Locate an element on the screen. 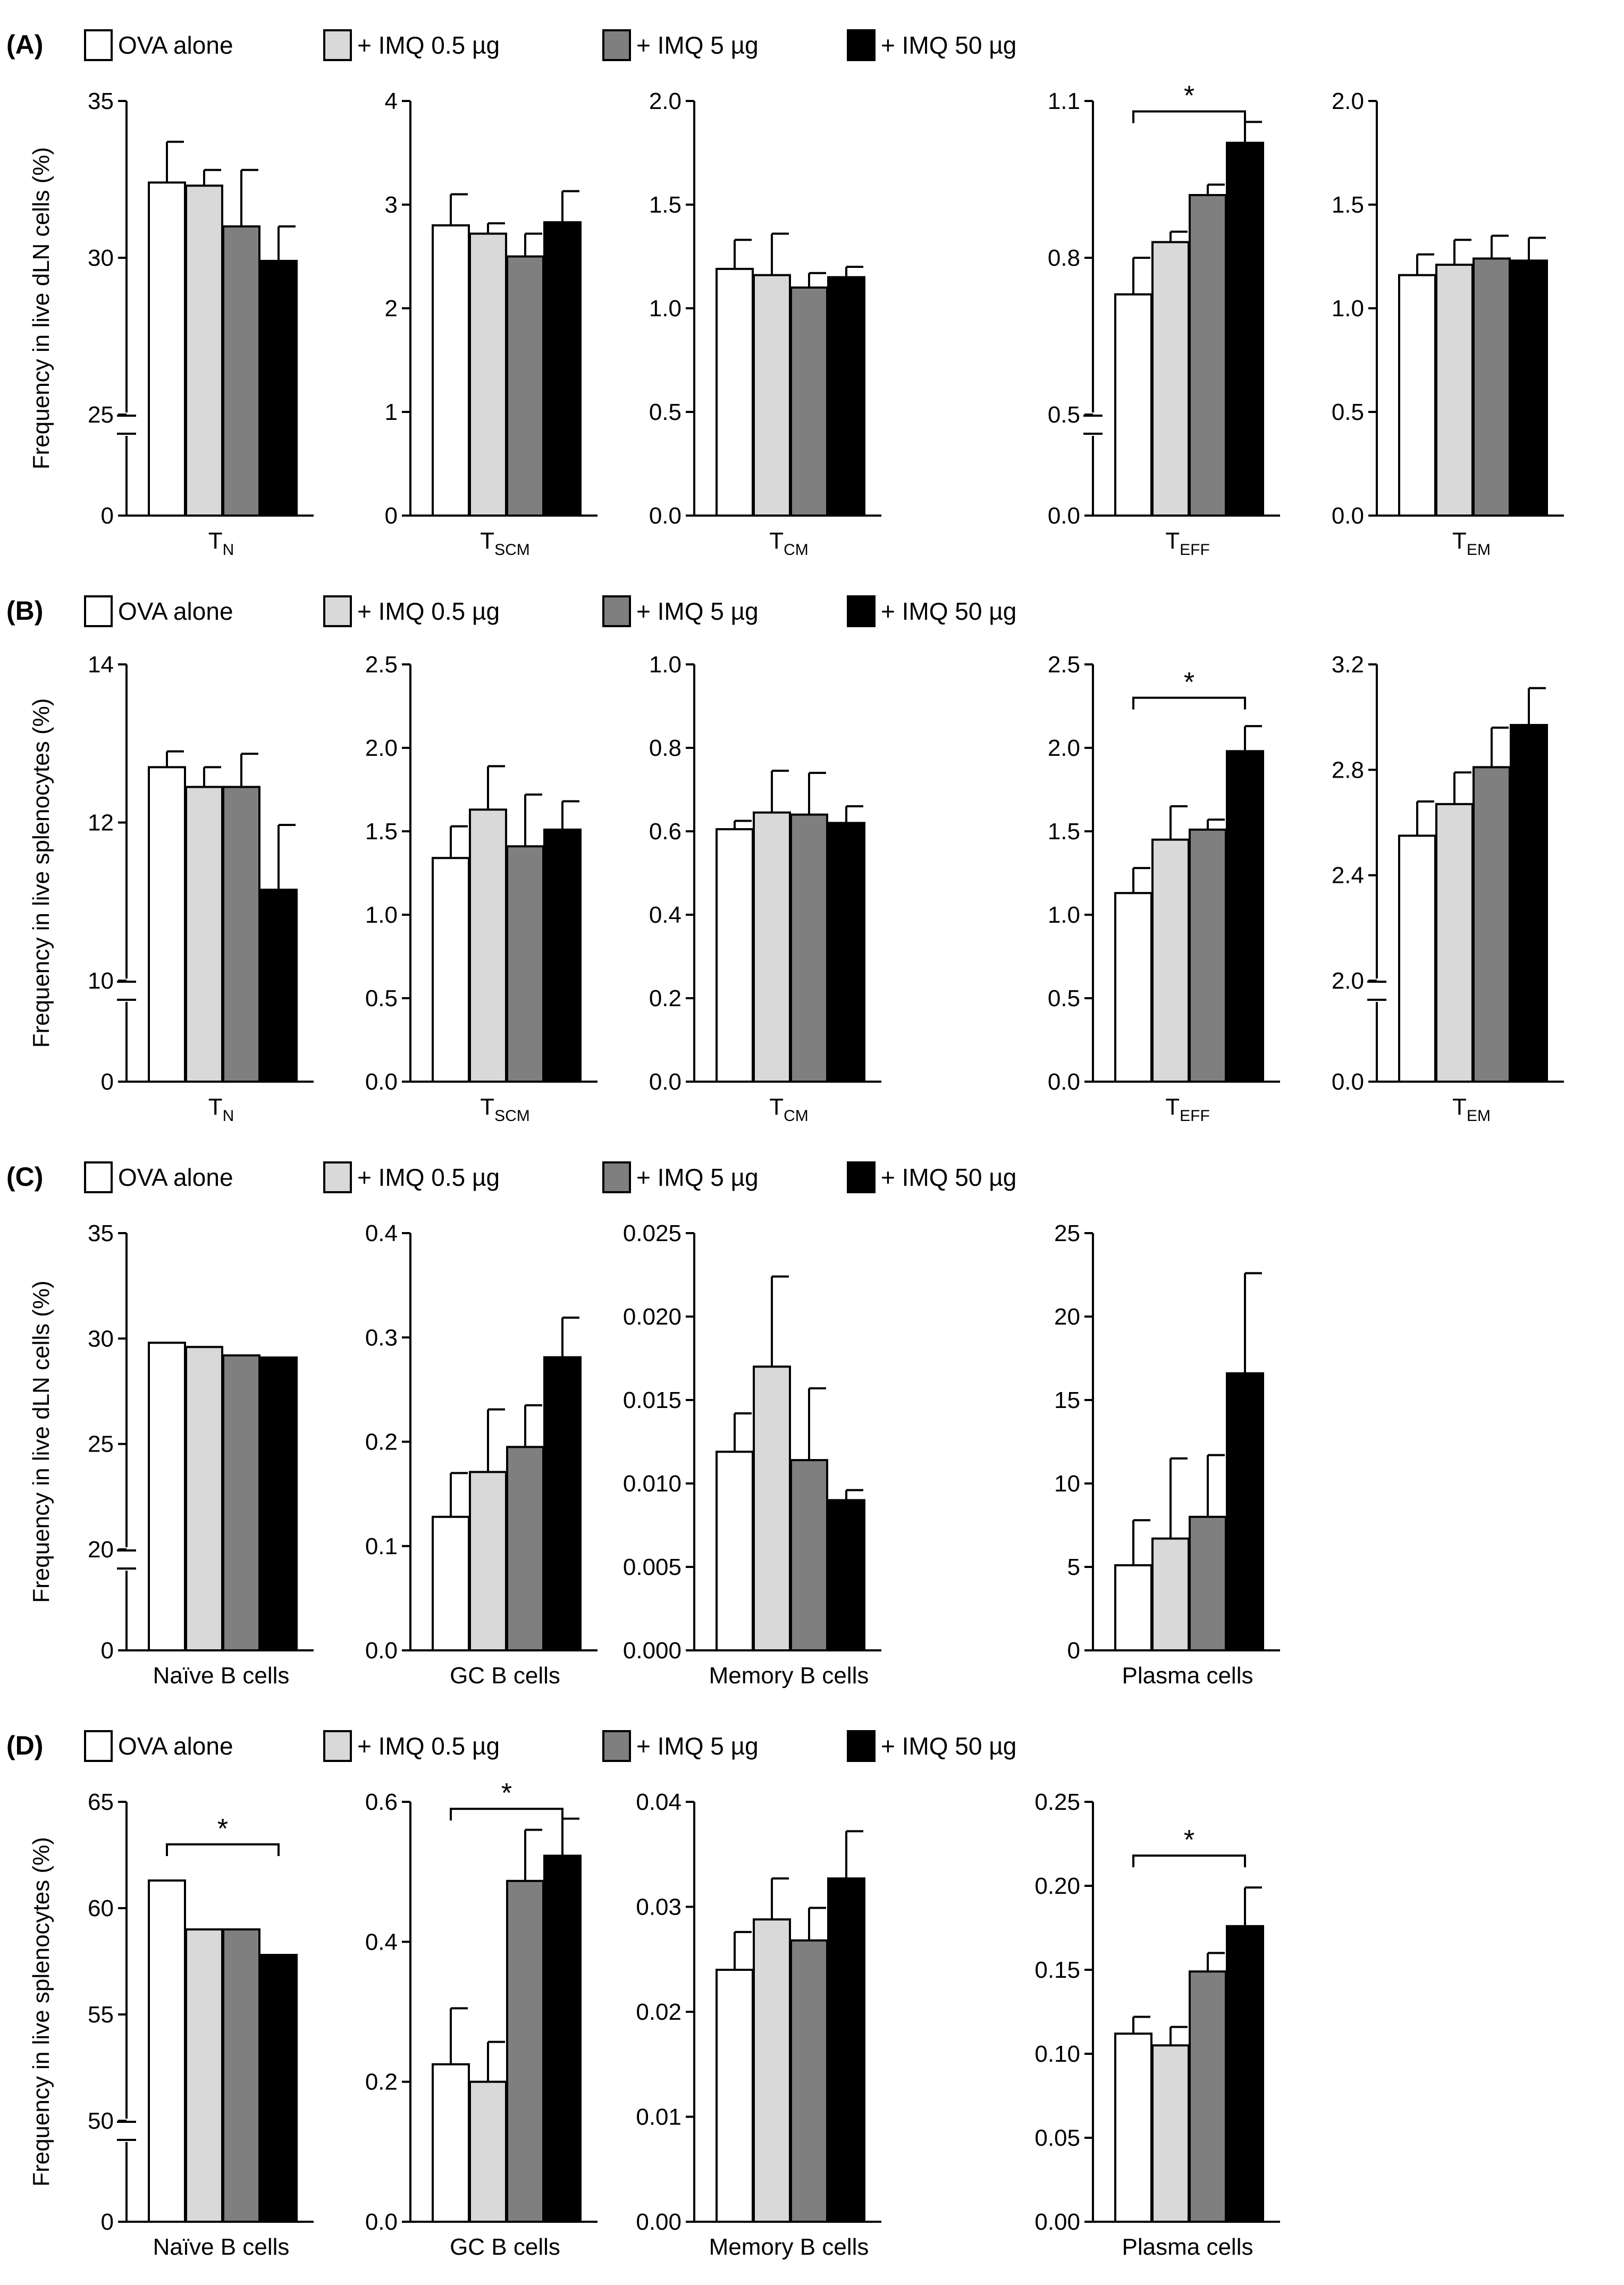 The height and width of the screenshot is (2285, 1624). y-tick-label: 0.4 is located at coordinates (381, 1942).